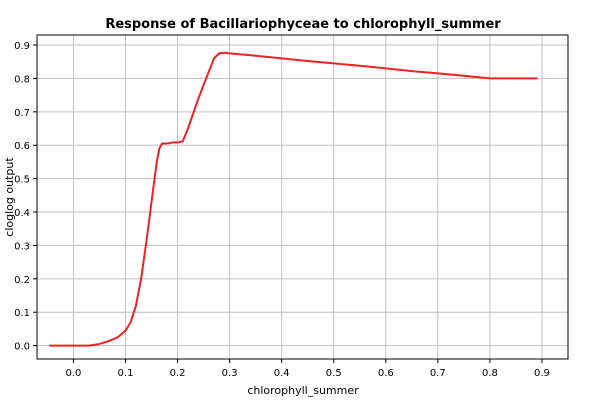 The height and width of the screenshot is (400, 600). What do you see at coordinates (9, 197) in the screenshot?
I see `y-axis-label: cloglog output` at bounding box center [9, 197].